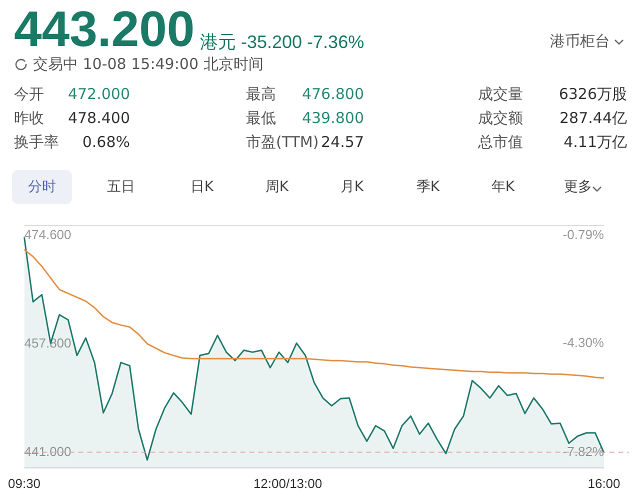 This screenshot has width=637, height=500. I want to click on text: 476.800, so click(333, 94).